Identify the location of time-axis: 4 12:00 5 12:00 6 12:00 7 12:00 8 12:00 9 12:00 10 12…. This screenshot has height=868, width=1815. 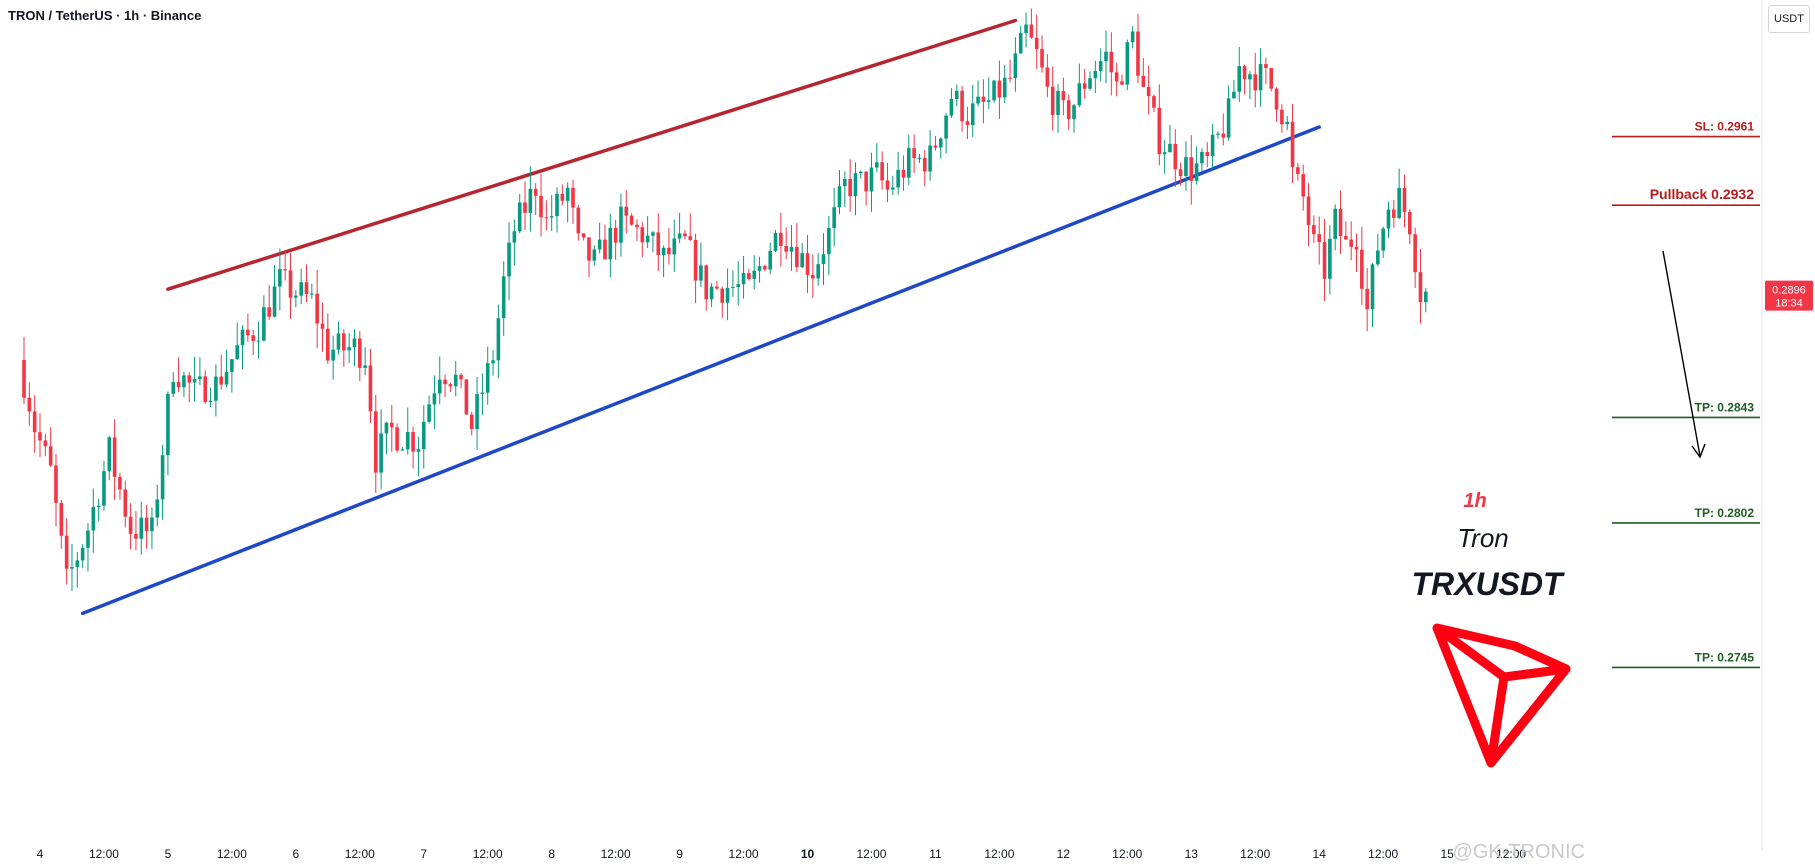
(782, 854).